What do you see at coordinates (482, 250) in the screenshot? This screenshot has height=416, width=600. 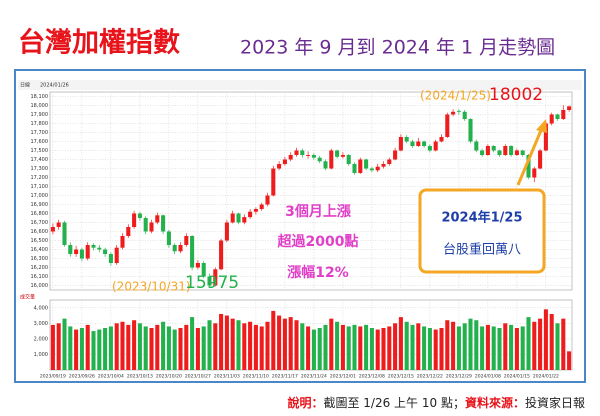 I see `callout-text: 台股重回萬八` at bounding box center [482, 250].